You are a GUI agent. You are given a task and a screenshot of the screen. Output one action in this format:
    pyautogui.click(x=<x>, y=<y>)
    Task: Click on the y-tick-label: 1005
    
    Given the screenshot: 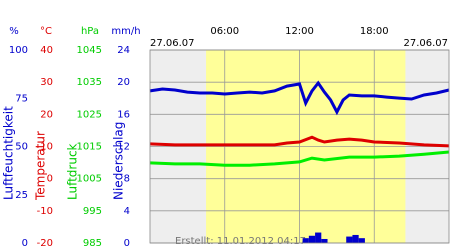 What is the action you would take?
    pyautogui.click(x=89, y=179)
    